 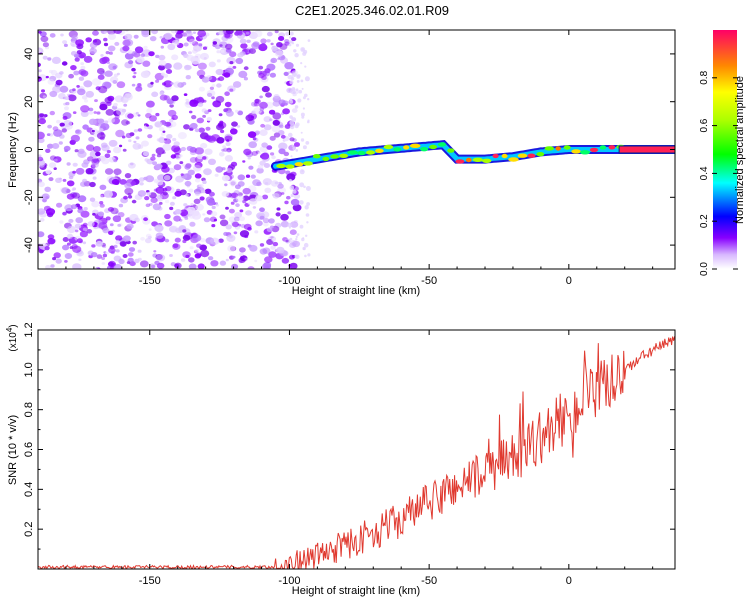 I want to click on snr-ylabel: SNR (10 * v/v), so click(x=13, y=450).